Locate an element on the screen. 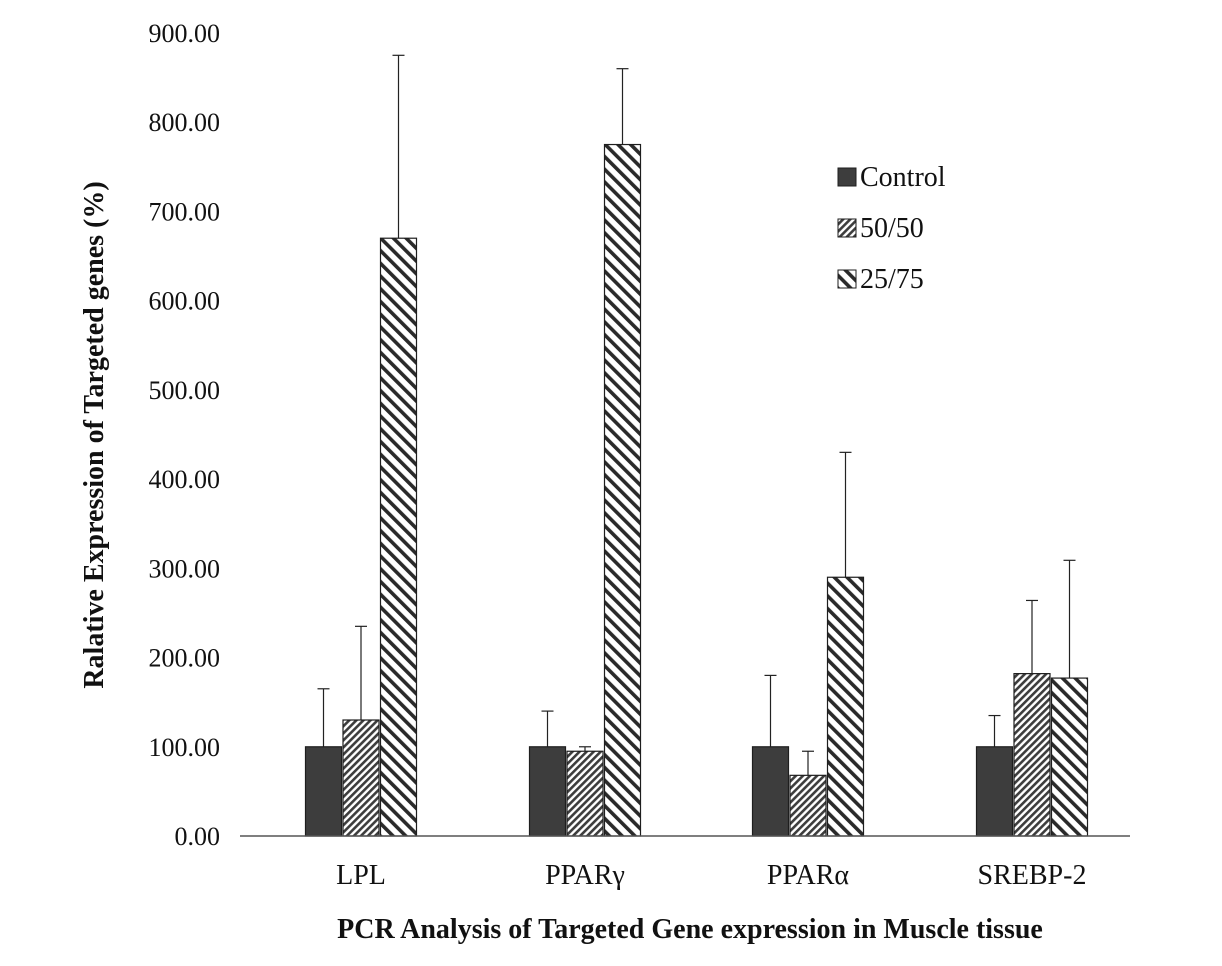 Image resolution: width=1222 pixels, height=966 pixels. category-label: PPARα is located at coordinates (808, 875).